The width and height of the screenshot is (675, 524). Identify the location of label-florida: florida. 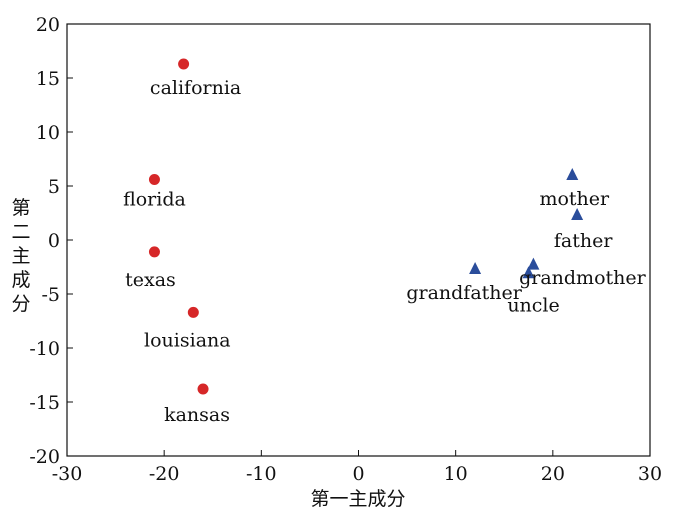
(154, 200).